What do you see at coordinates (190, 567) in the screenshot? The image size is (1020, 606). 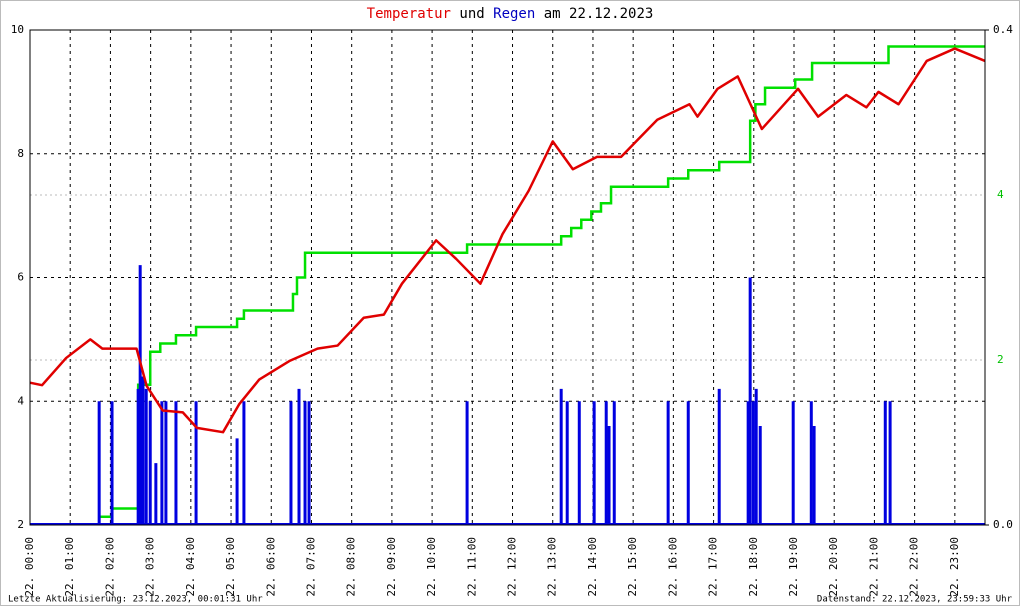 I see `x-tick-label: 22. 04:00` at bounding box center [190, 567].